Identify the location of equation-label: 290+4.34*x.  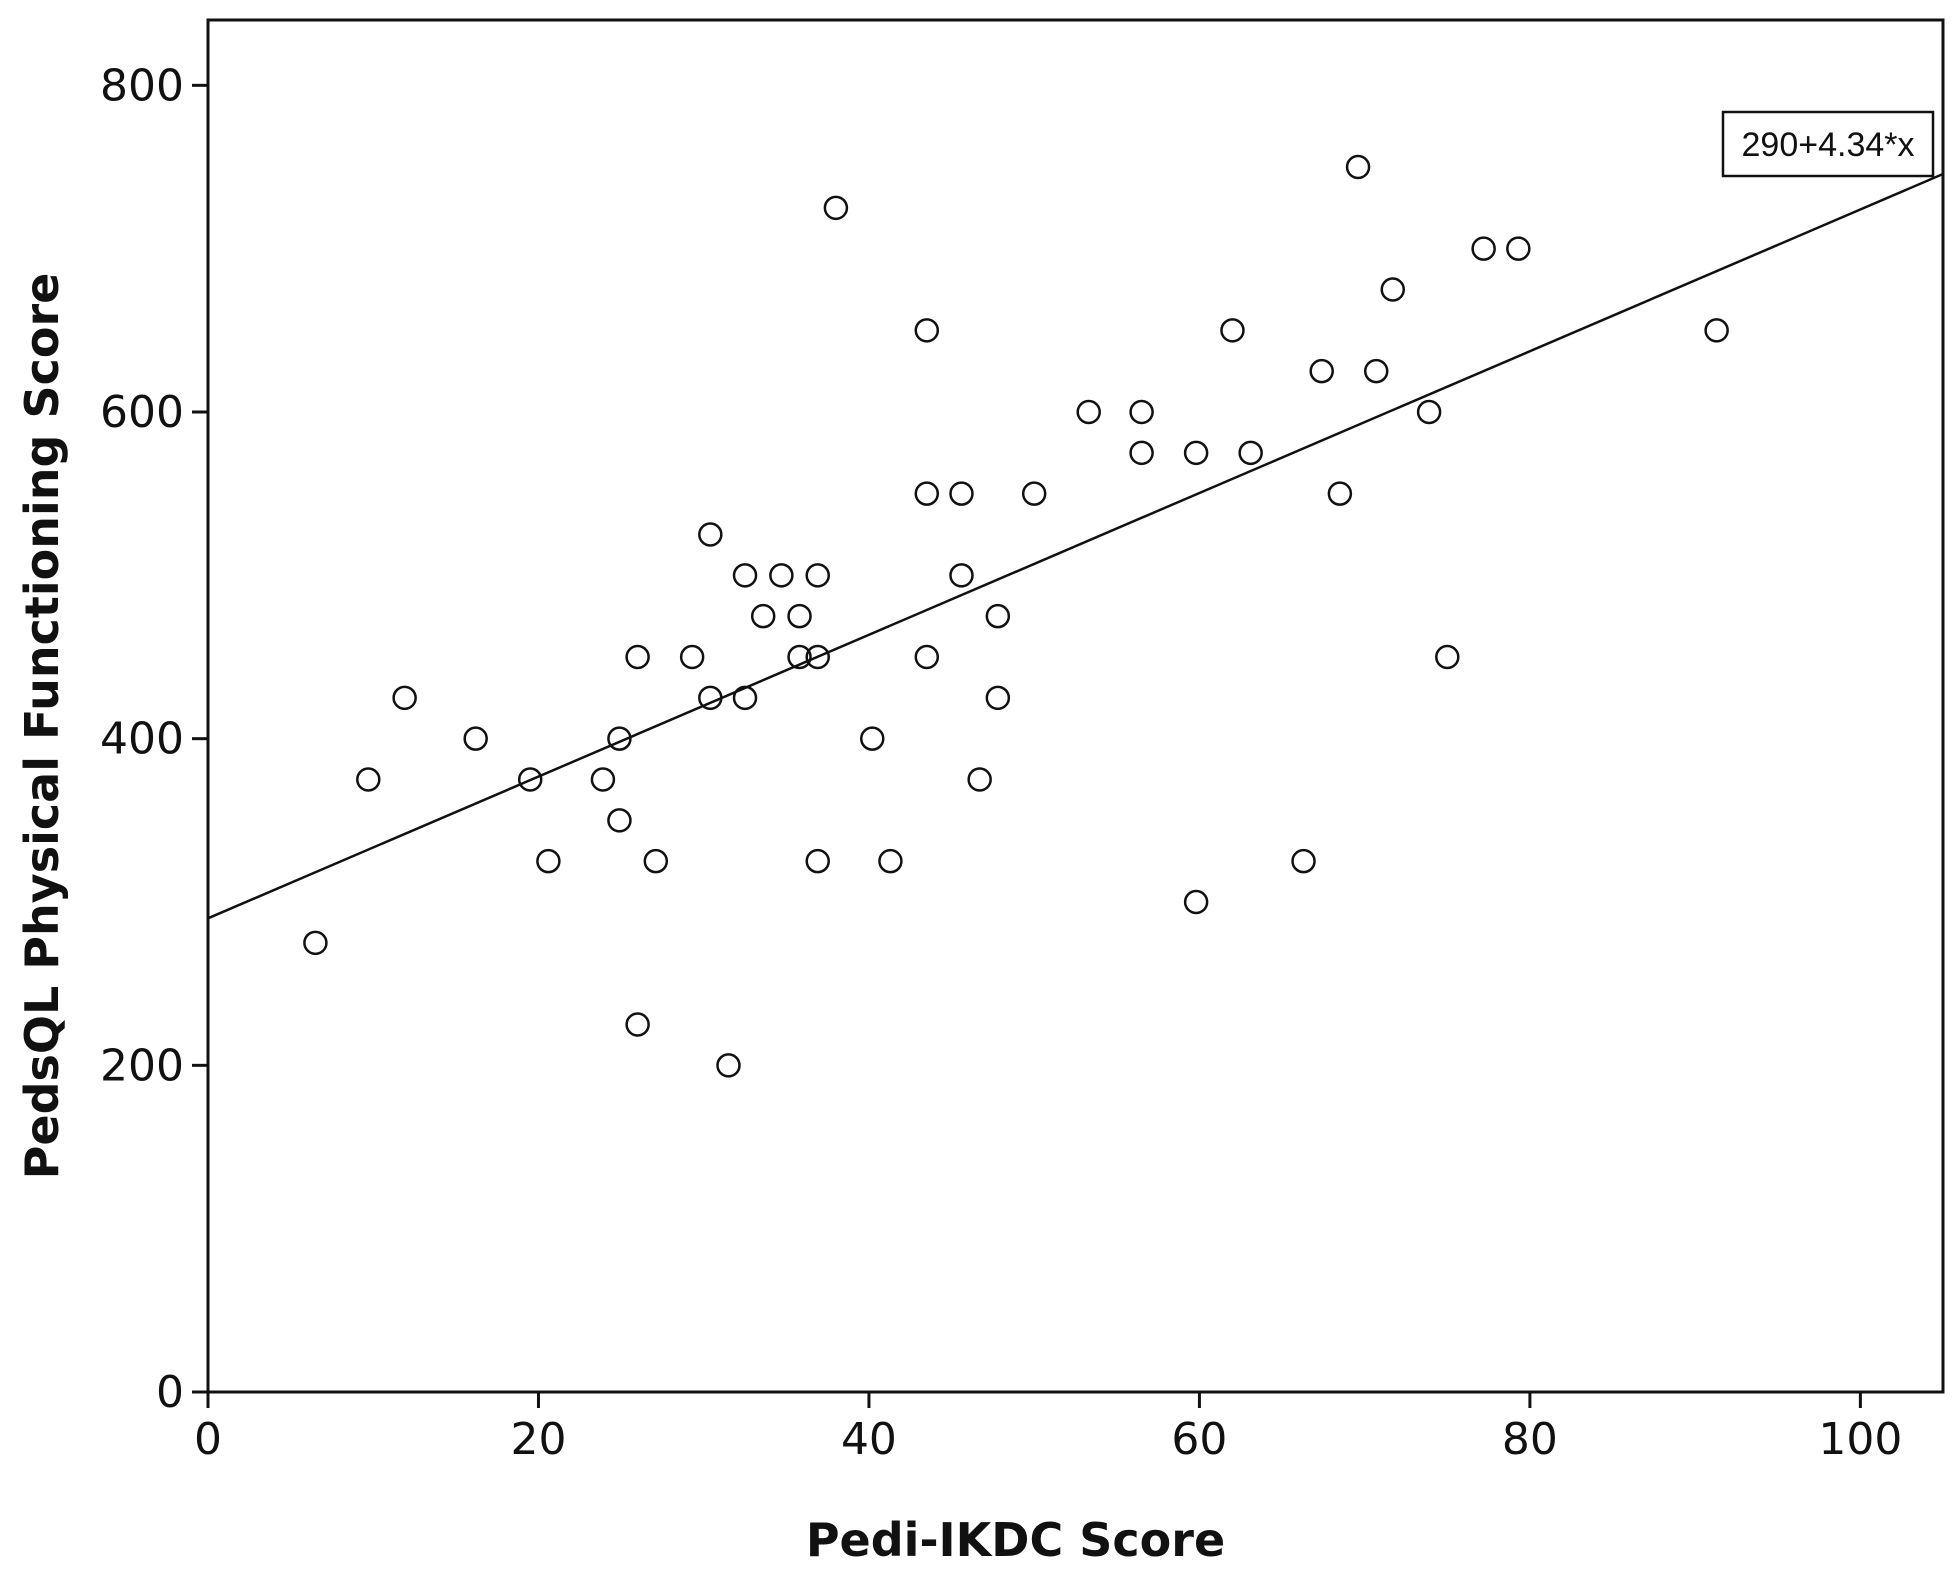
(1828, 145).